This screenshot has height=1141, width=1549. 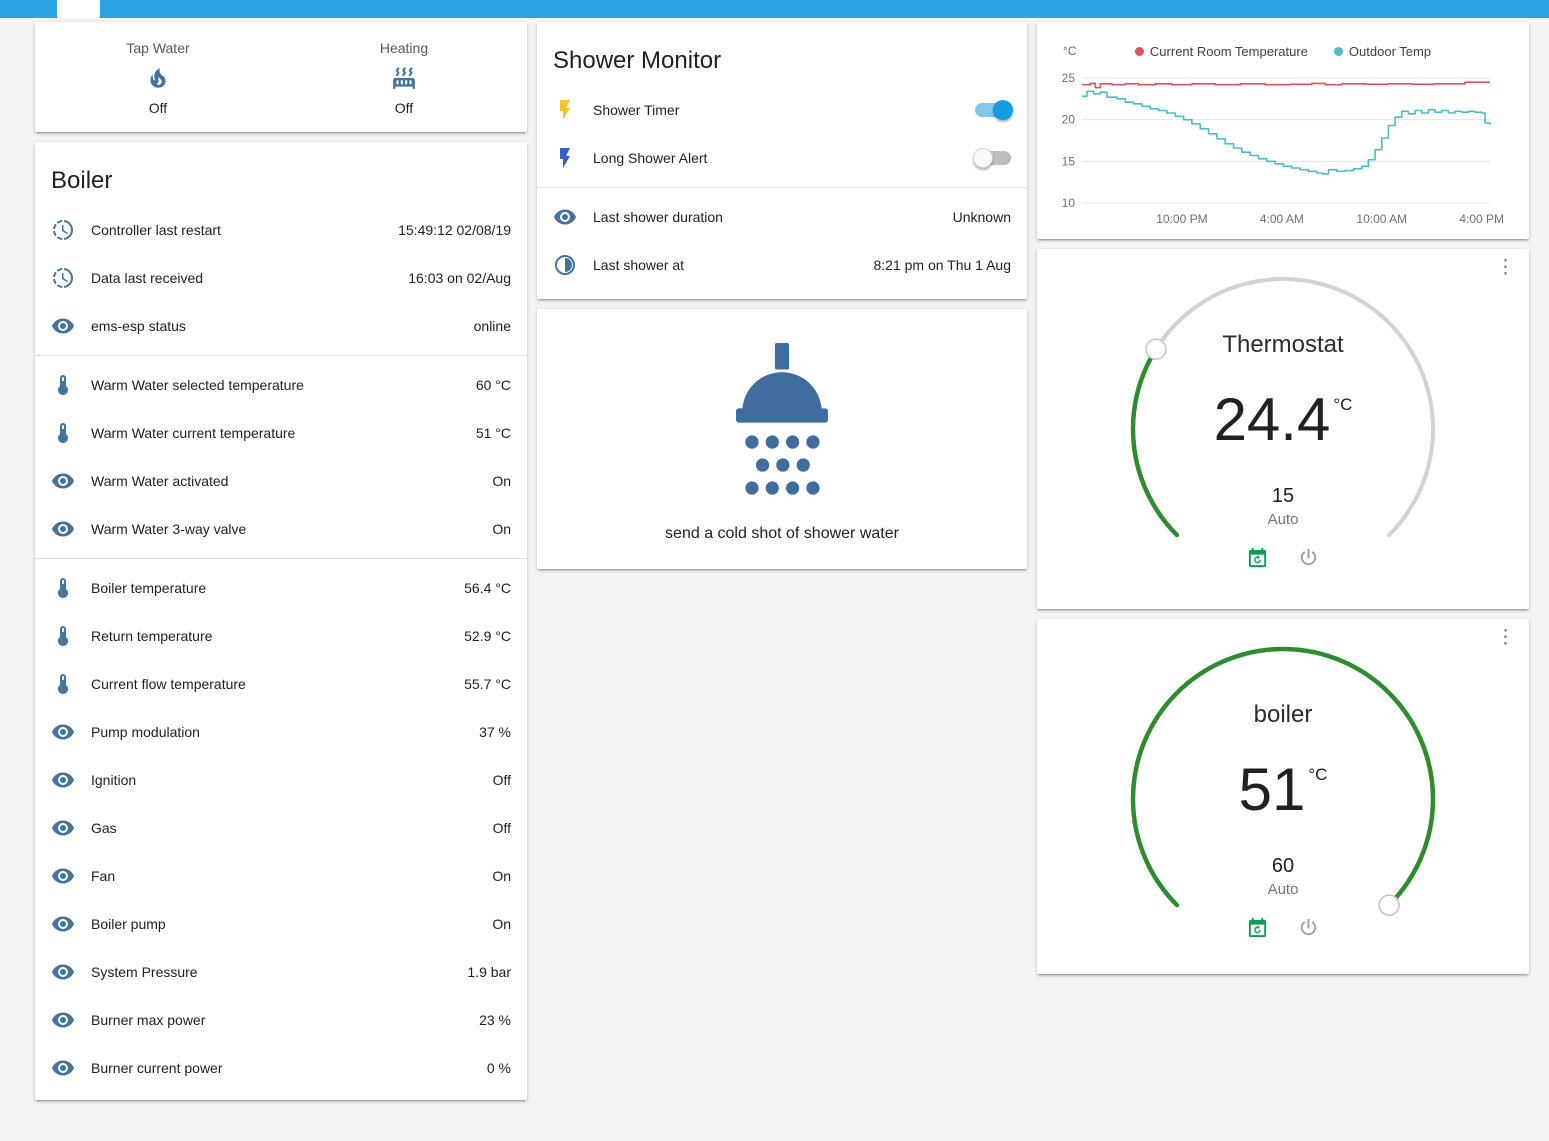 I want to click on chart-y-unit: °C, so click(x=1070, y=51).